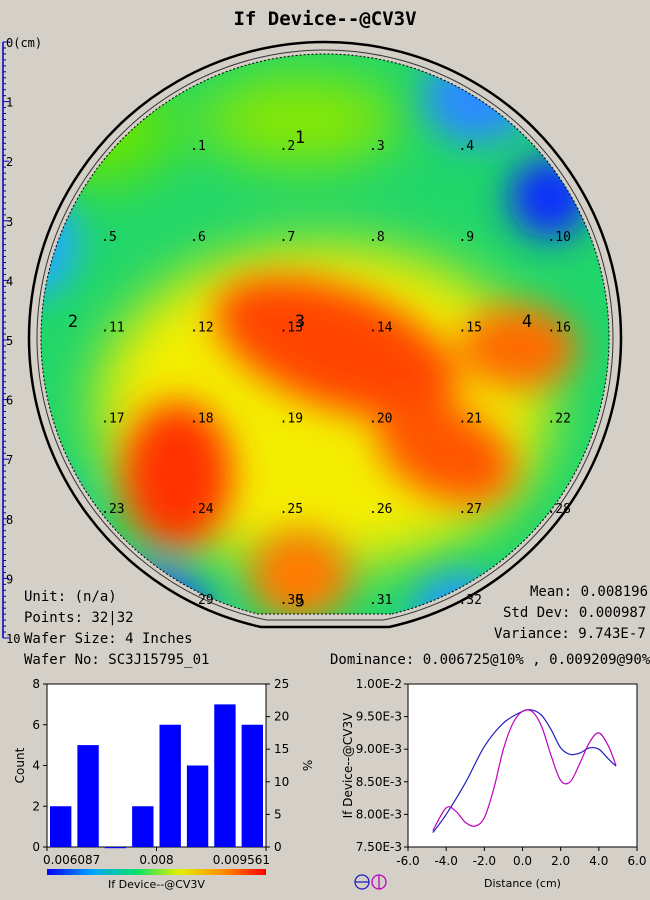  I want to click on zone-label: 1, so click(300, 138).